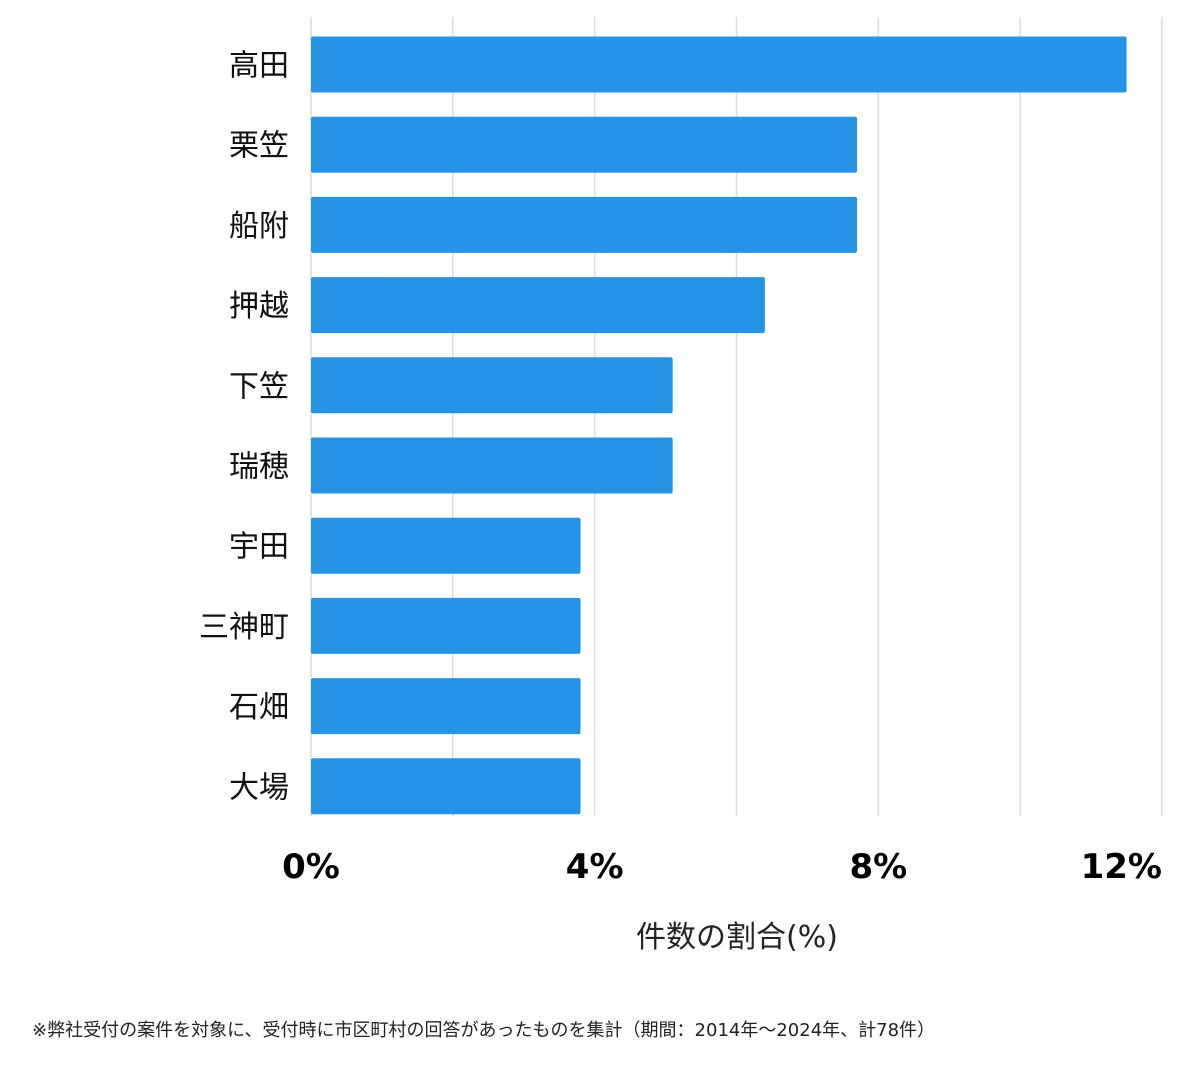 The width and height of the screenshot is (1200, 1069). What do you see at coordinates (878, 867) in the screenshot?
I see `x-tick-label: 8%` at bounding box center [878, 867].